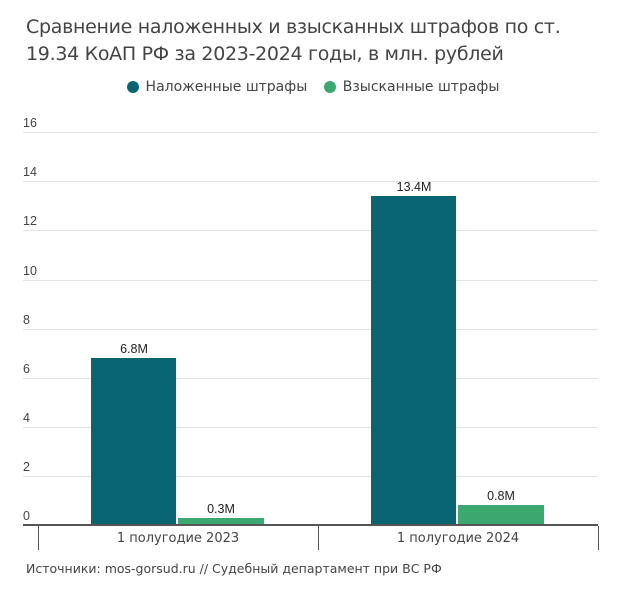  Describe the element at coordinates (30, 172) in the screenshot. I see `y-tick-label: 14` at that location.